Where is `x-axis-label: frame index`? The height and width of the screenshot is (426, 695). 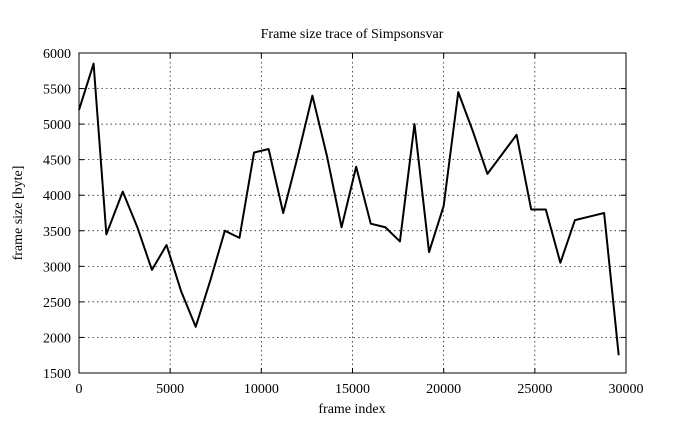 x-axis-label: frame index is located at coordinates (351, 409).